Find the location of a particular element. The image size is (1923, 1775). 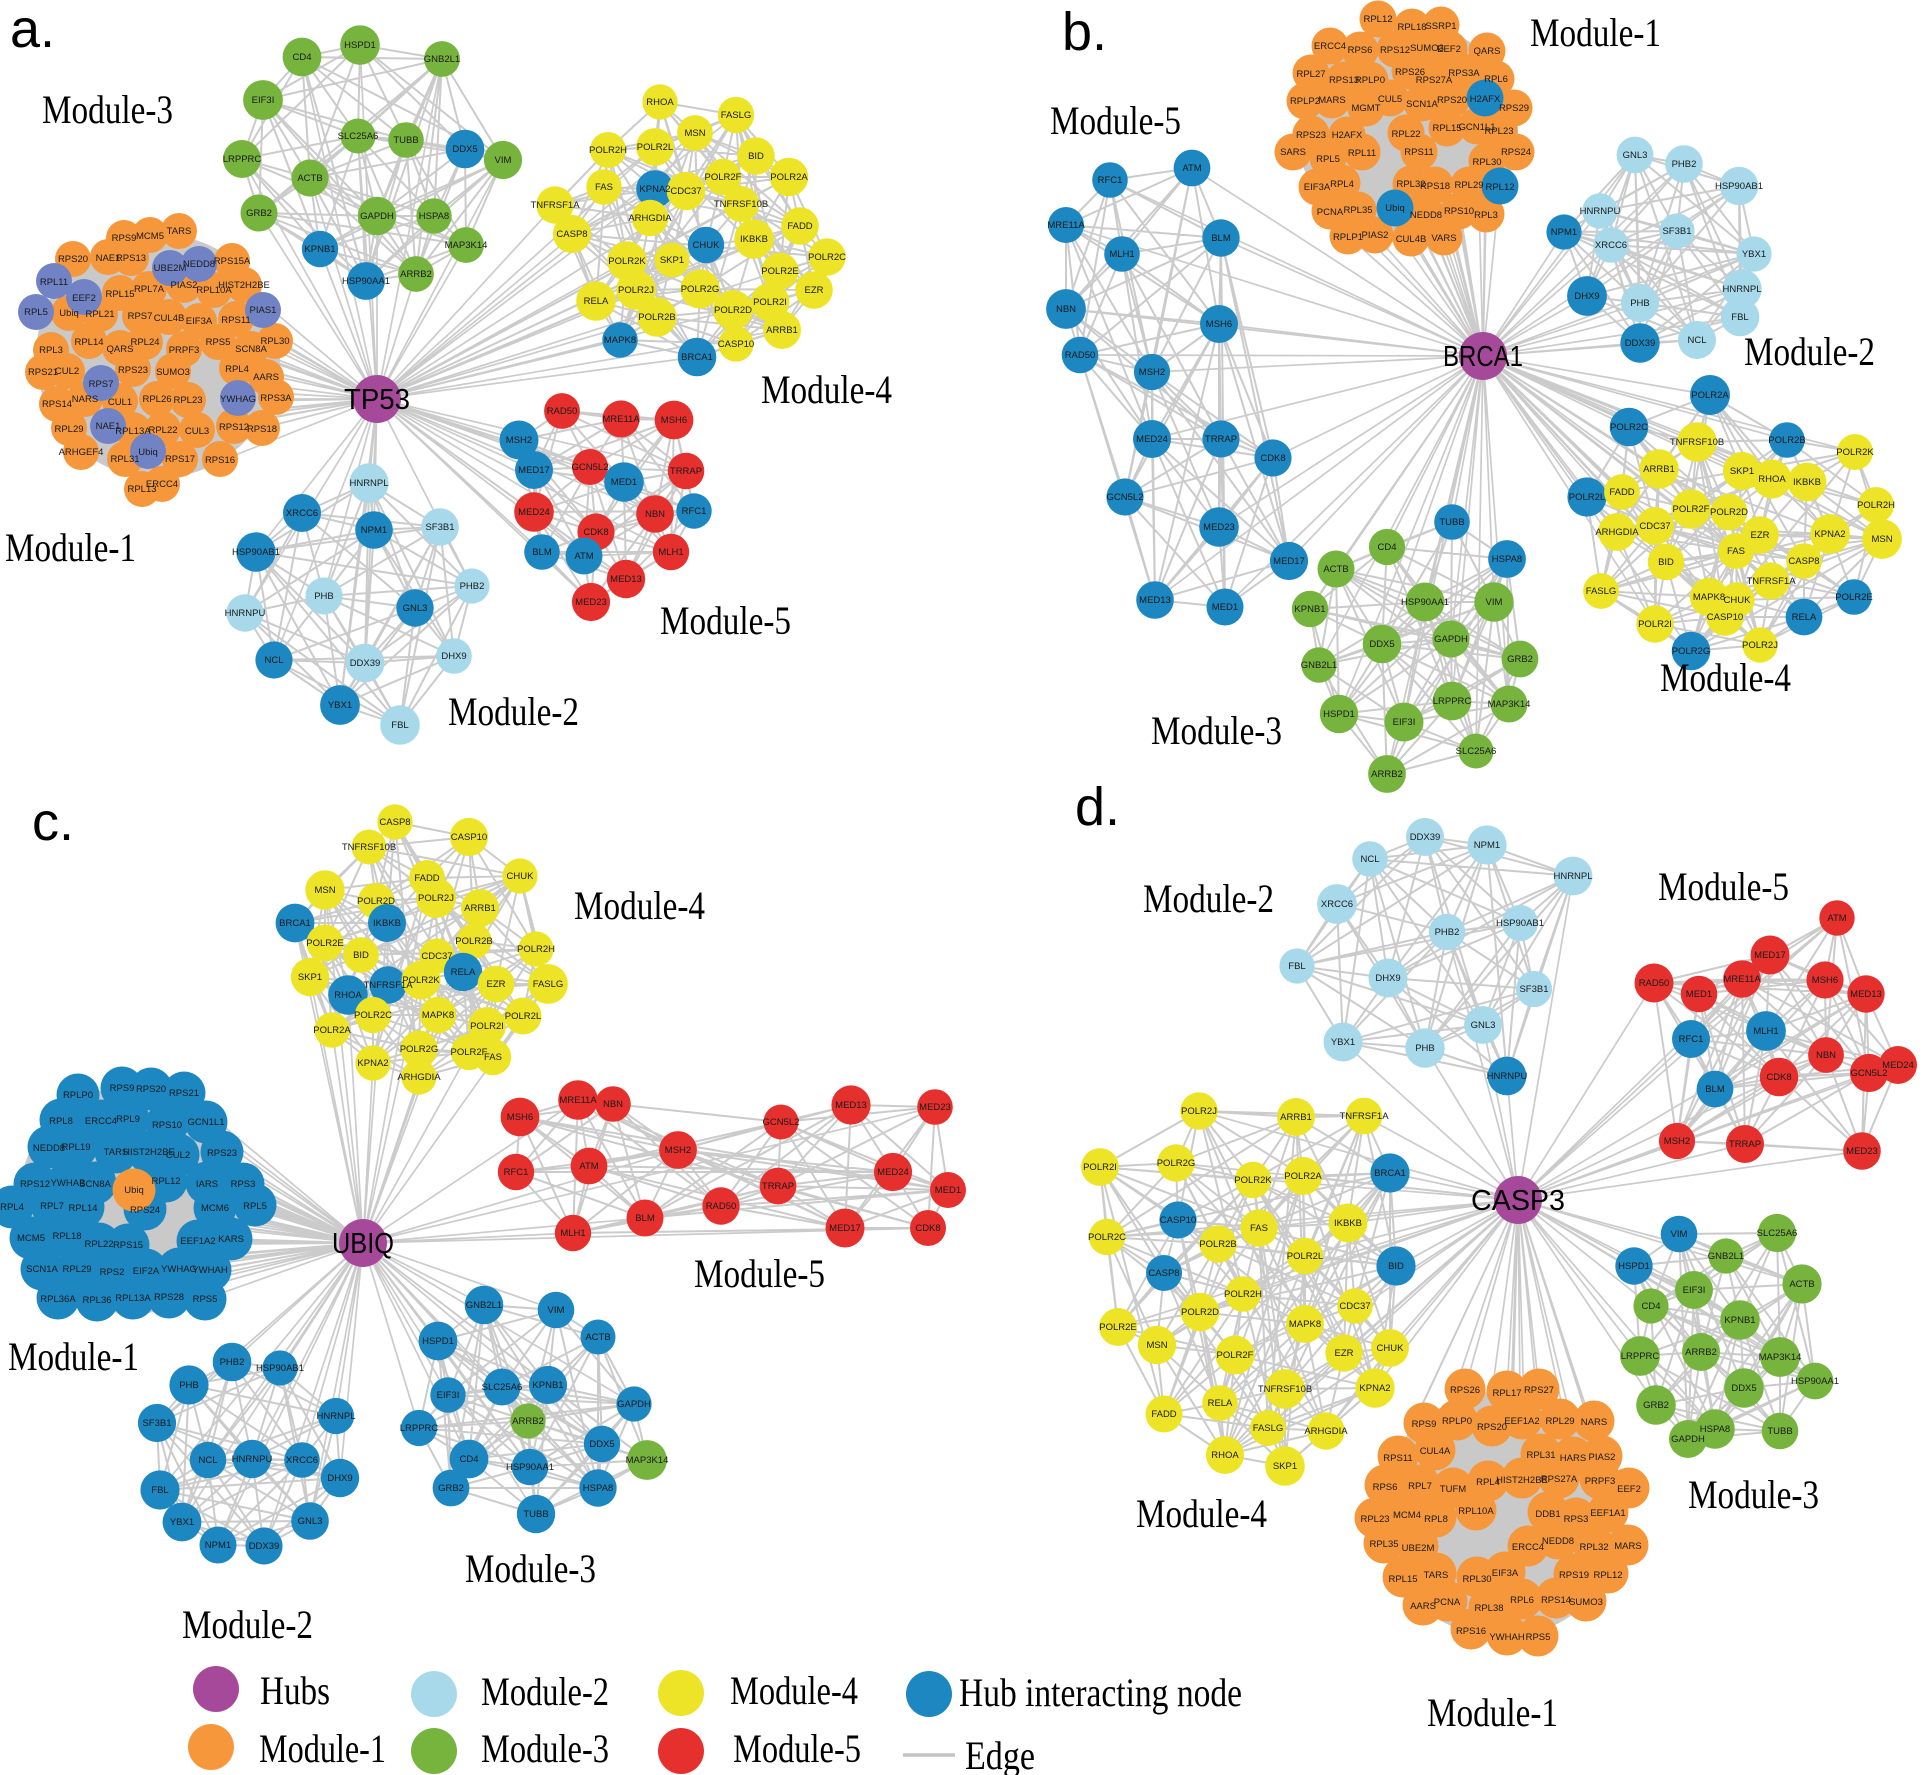

svg-text: CD4 is located at coordinates (301, 57).